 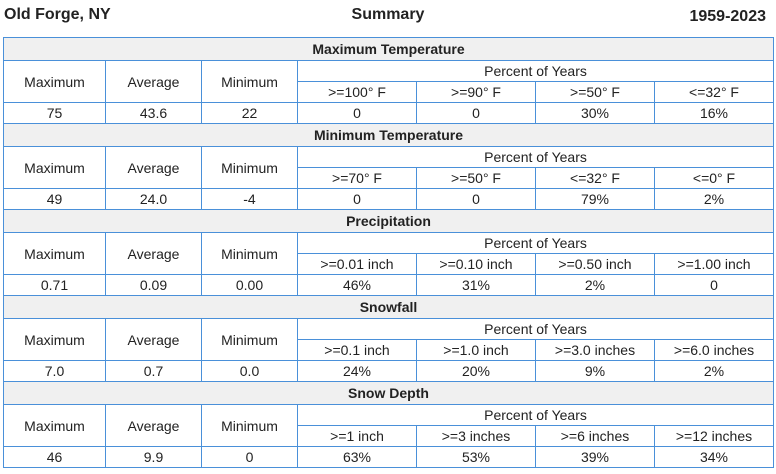 What do you see at coordinates (476, 371) in the screenshot?
I see `percent-value: 20%` at bounding box center [476, 371].